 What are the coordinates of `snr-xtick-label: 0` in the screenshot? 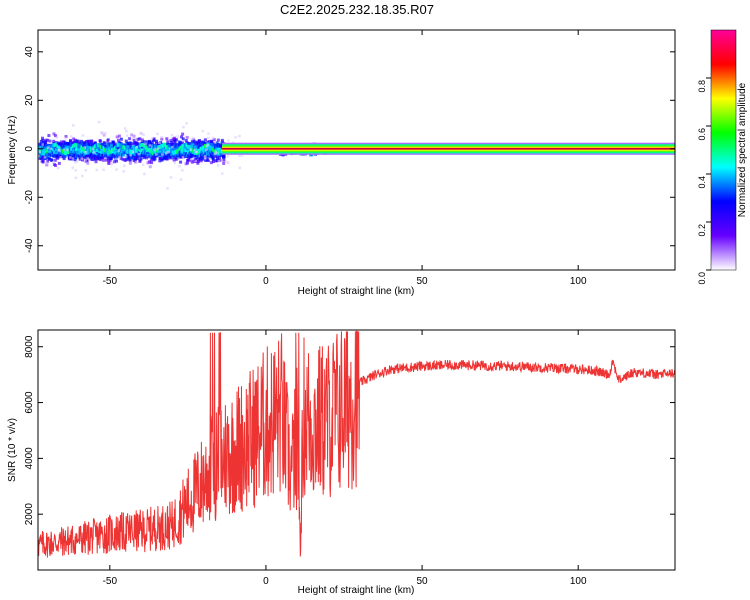 It's located at (266, 581).